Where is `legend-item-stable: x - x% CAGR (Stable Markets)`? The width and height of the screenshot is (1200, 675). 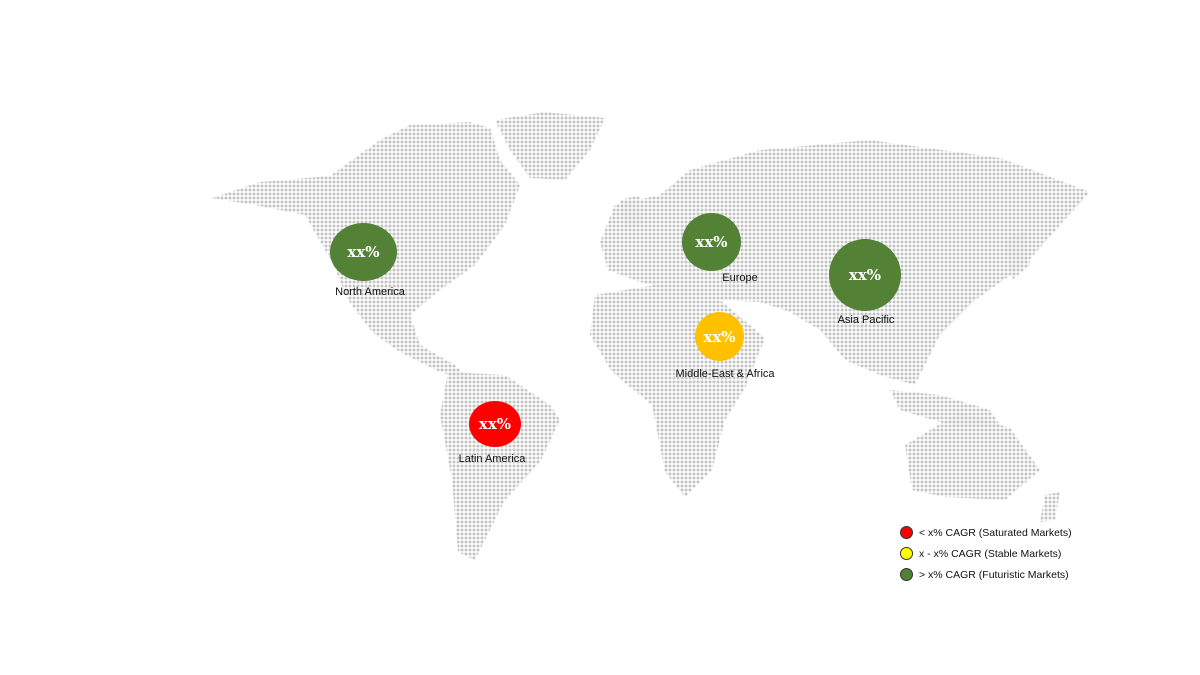 legend-item-stable: x - x% CAGR (Stable Markets) is located at coordinates (986, 553).